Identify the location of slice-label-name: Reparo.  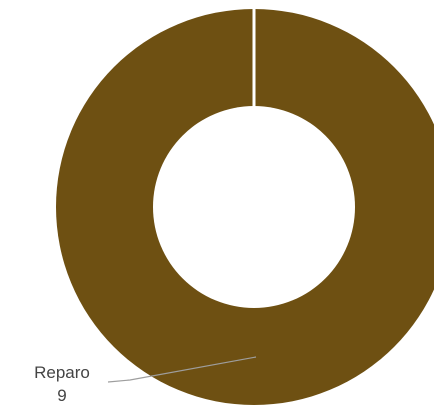
(62, 372).